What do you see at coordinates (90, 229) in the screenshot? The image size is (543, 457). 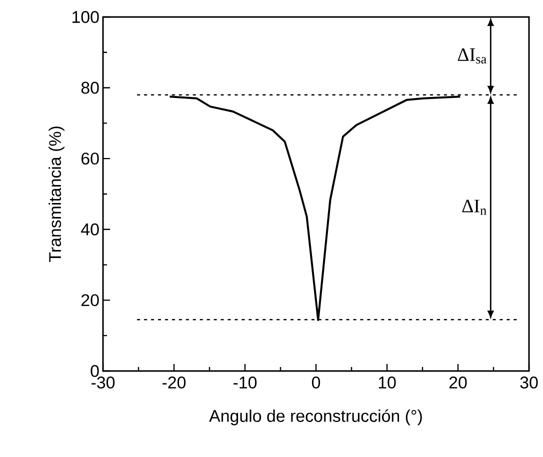 I see `y-tick-label: 40` at bounding box center [90, 229].